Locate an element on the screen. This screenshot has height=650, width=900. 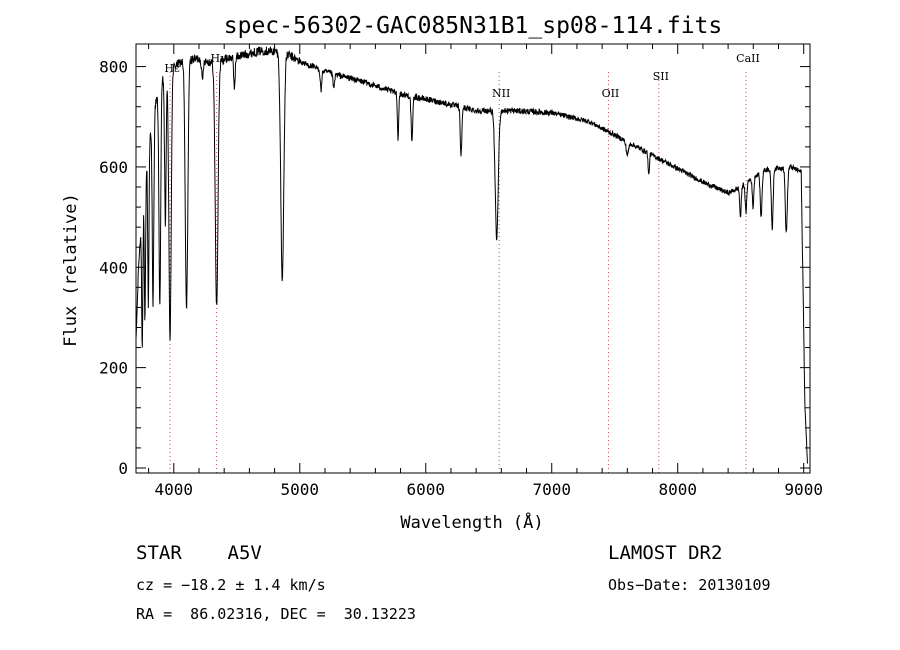
class-label: STAR is located at coordinates (159, 553).